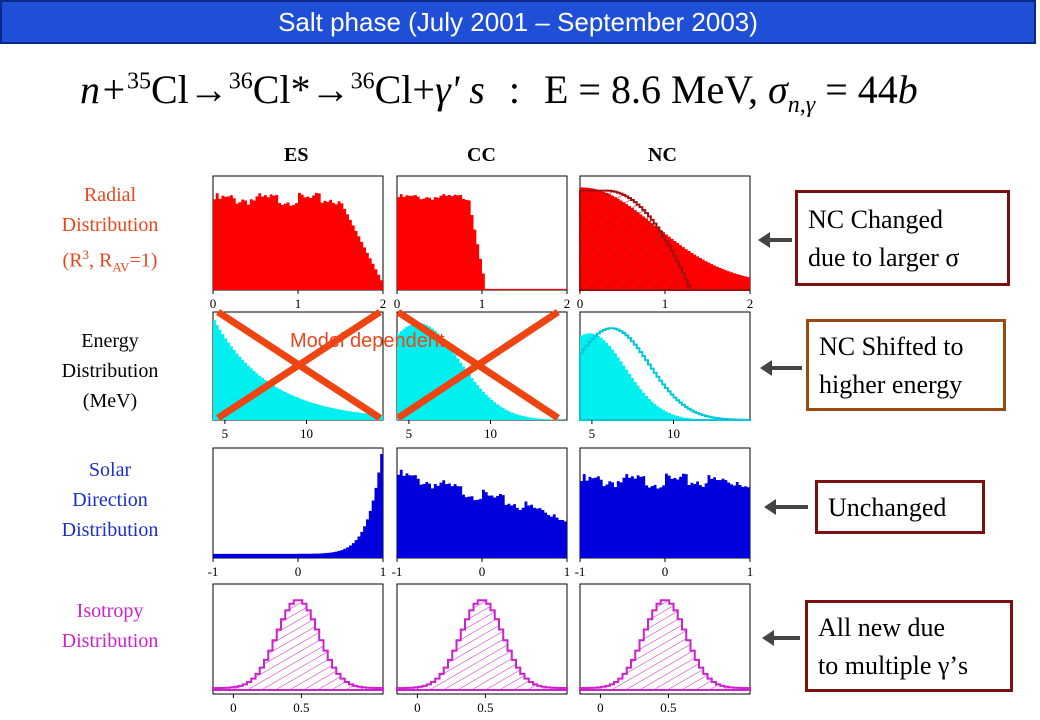 The height and width of the screenshot is (720, 1040). I want to click on row-label-line: Radial, so click(110, 195).